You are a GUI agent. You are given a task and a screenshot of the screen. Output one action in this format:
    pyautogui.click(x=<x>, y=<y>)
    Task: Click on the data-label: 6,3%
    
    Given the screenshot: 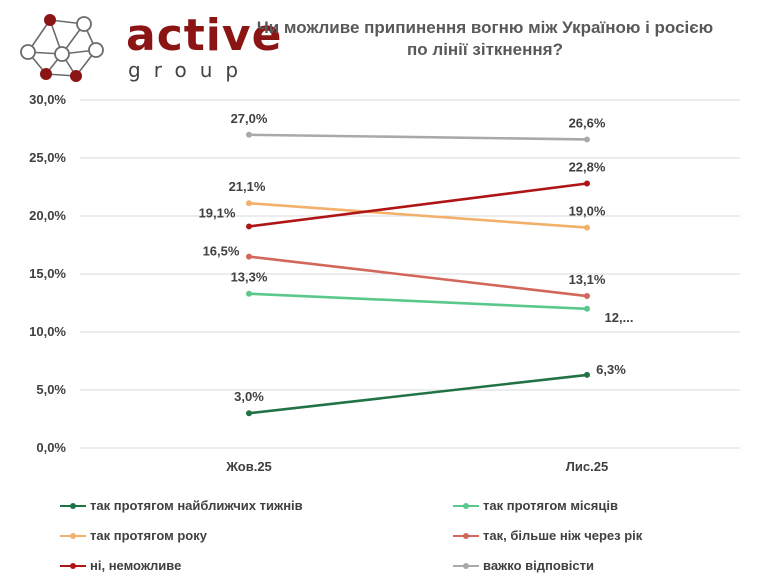 What is the action you would take?
    pyautogui.click(x=611, y=369)
    